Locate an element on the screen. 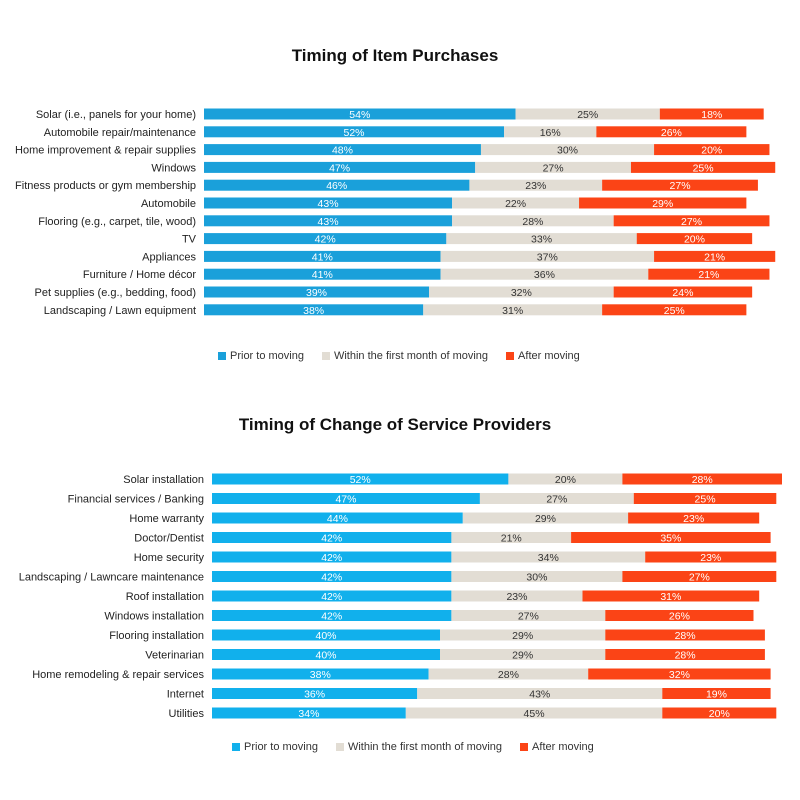 This screenshot has width=800, height=800. category-label: Flooring installation is located at coordinates (156, 636).